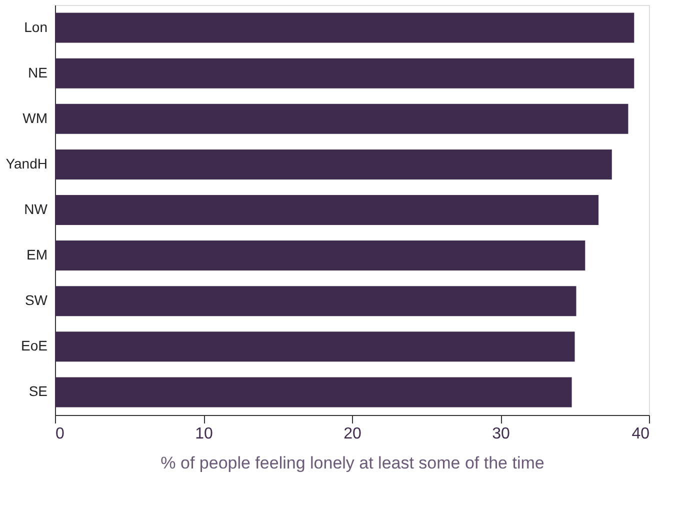  What do you see at coordinates (60, 434) in the screenshot?
I see `x-tick-label: 0` at bounding box center [60, 434].